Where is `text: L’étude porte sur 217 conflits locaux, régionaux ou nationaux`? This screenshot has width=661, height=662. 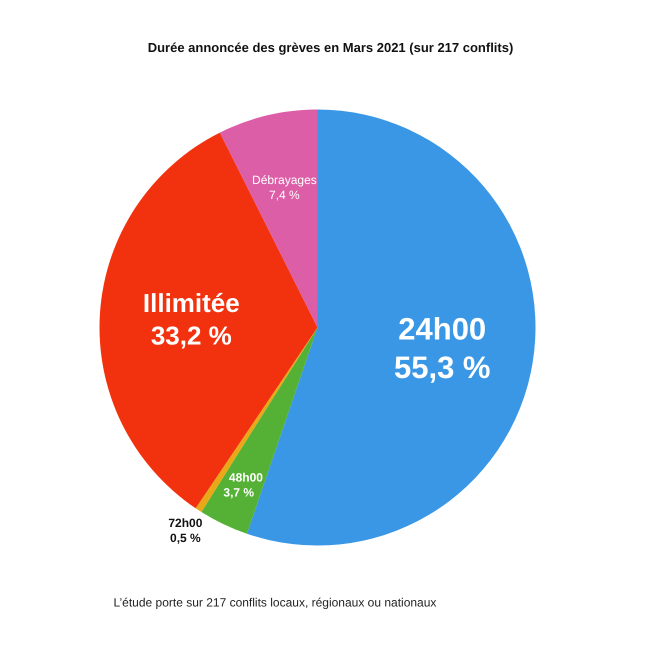
text: L’étude porte sur 217 conflits locaux, régionaux ou nationaux is located at coordinates (275, 603).